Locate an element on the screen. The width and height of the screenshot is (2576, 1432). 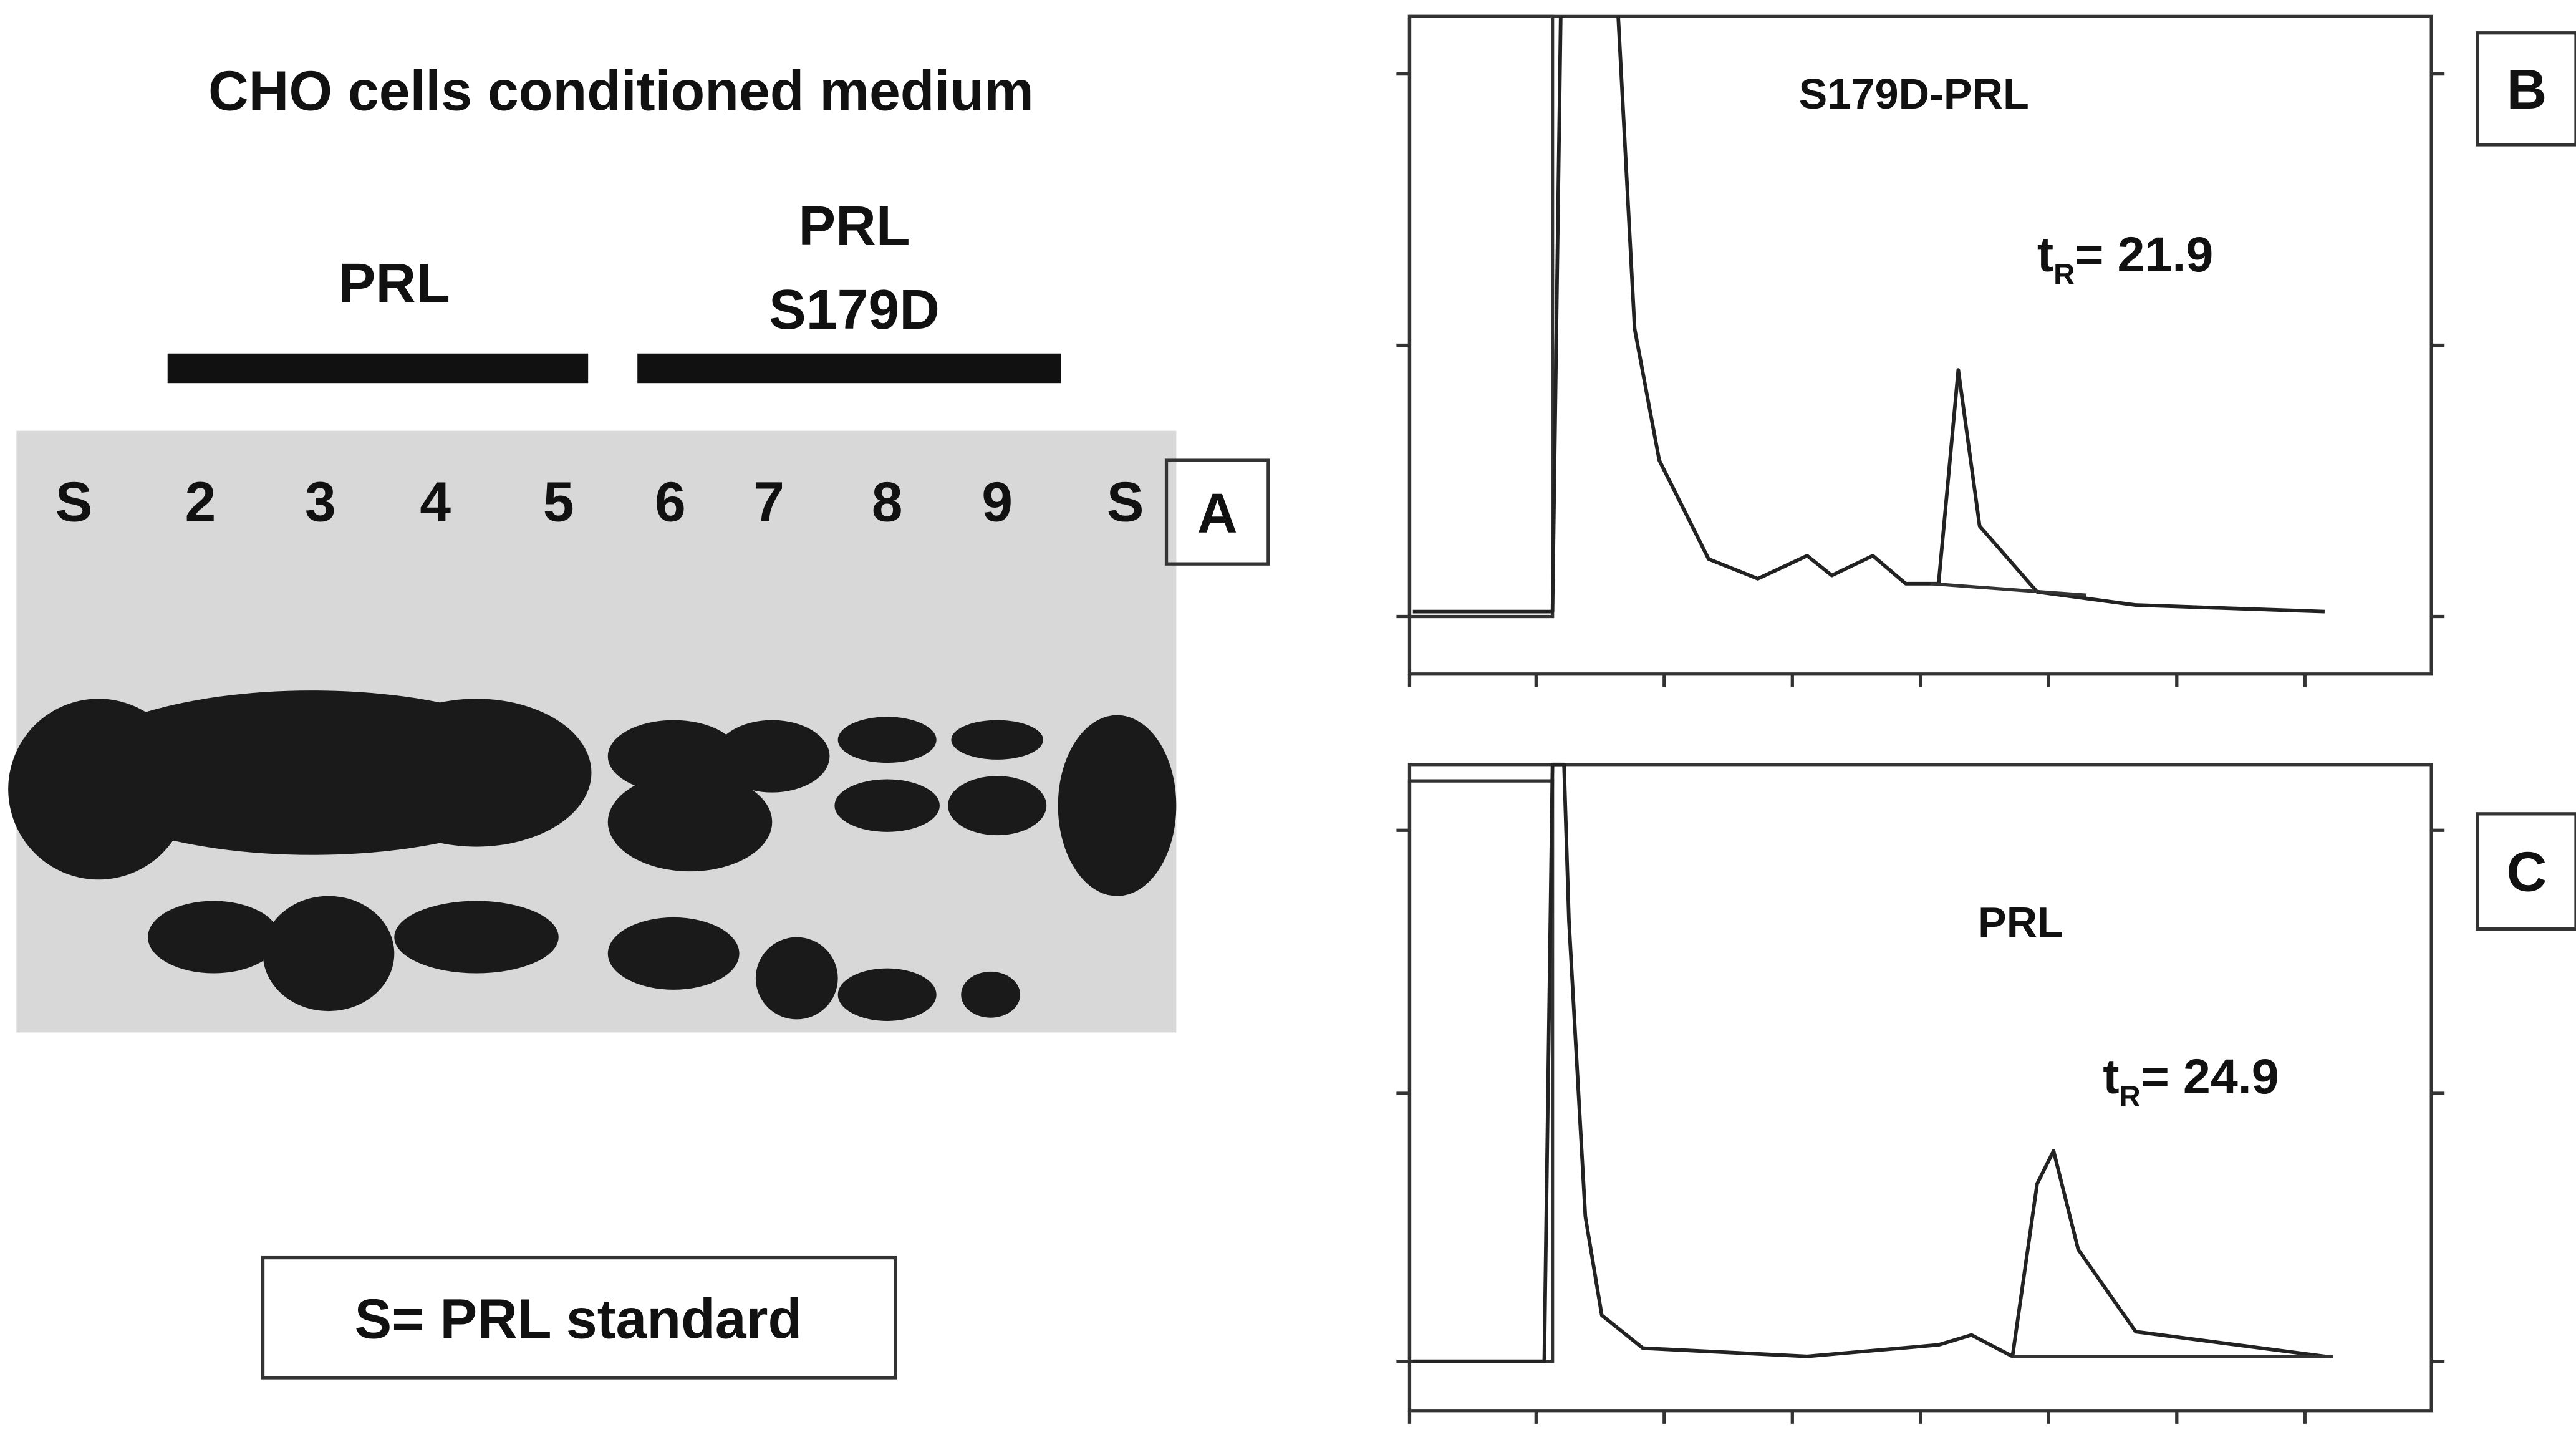
lane-label: 4 is located at coordinates (435, 502).